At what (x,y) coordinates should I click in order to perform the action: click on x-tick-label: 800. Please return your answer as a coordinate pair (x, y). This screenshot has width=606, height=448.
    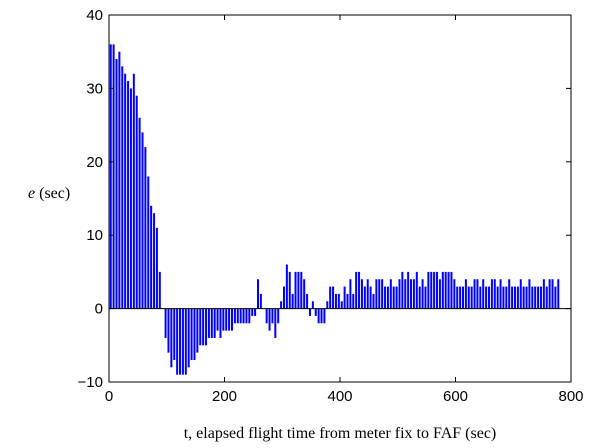
    Looking at the image, I should click on (570, 396).